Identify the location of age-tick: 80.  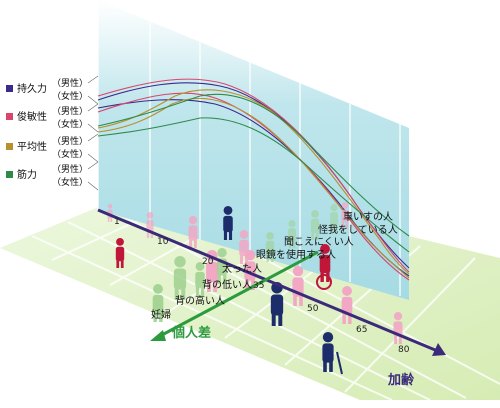
(404, 350).